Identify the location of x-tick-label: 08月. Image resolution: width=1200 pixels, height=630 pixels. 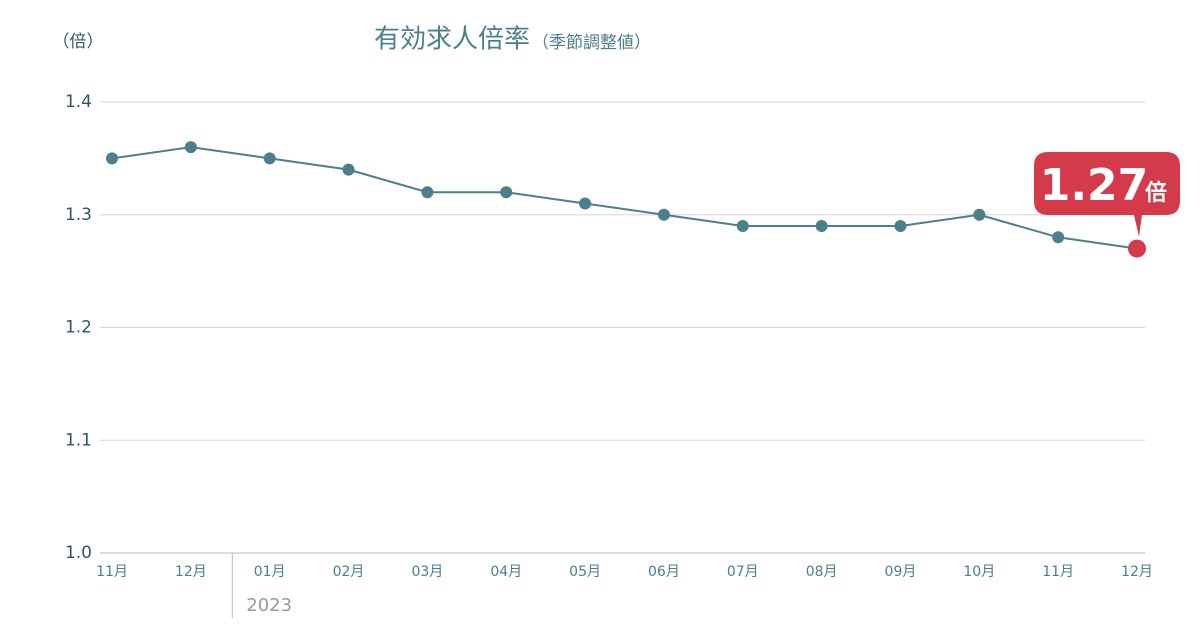
(822, 572).